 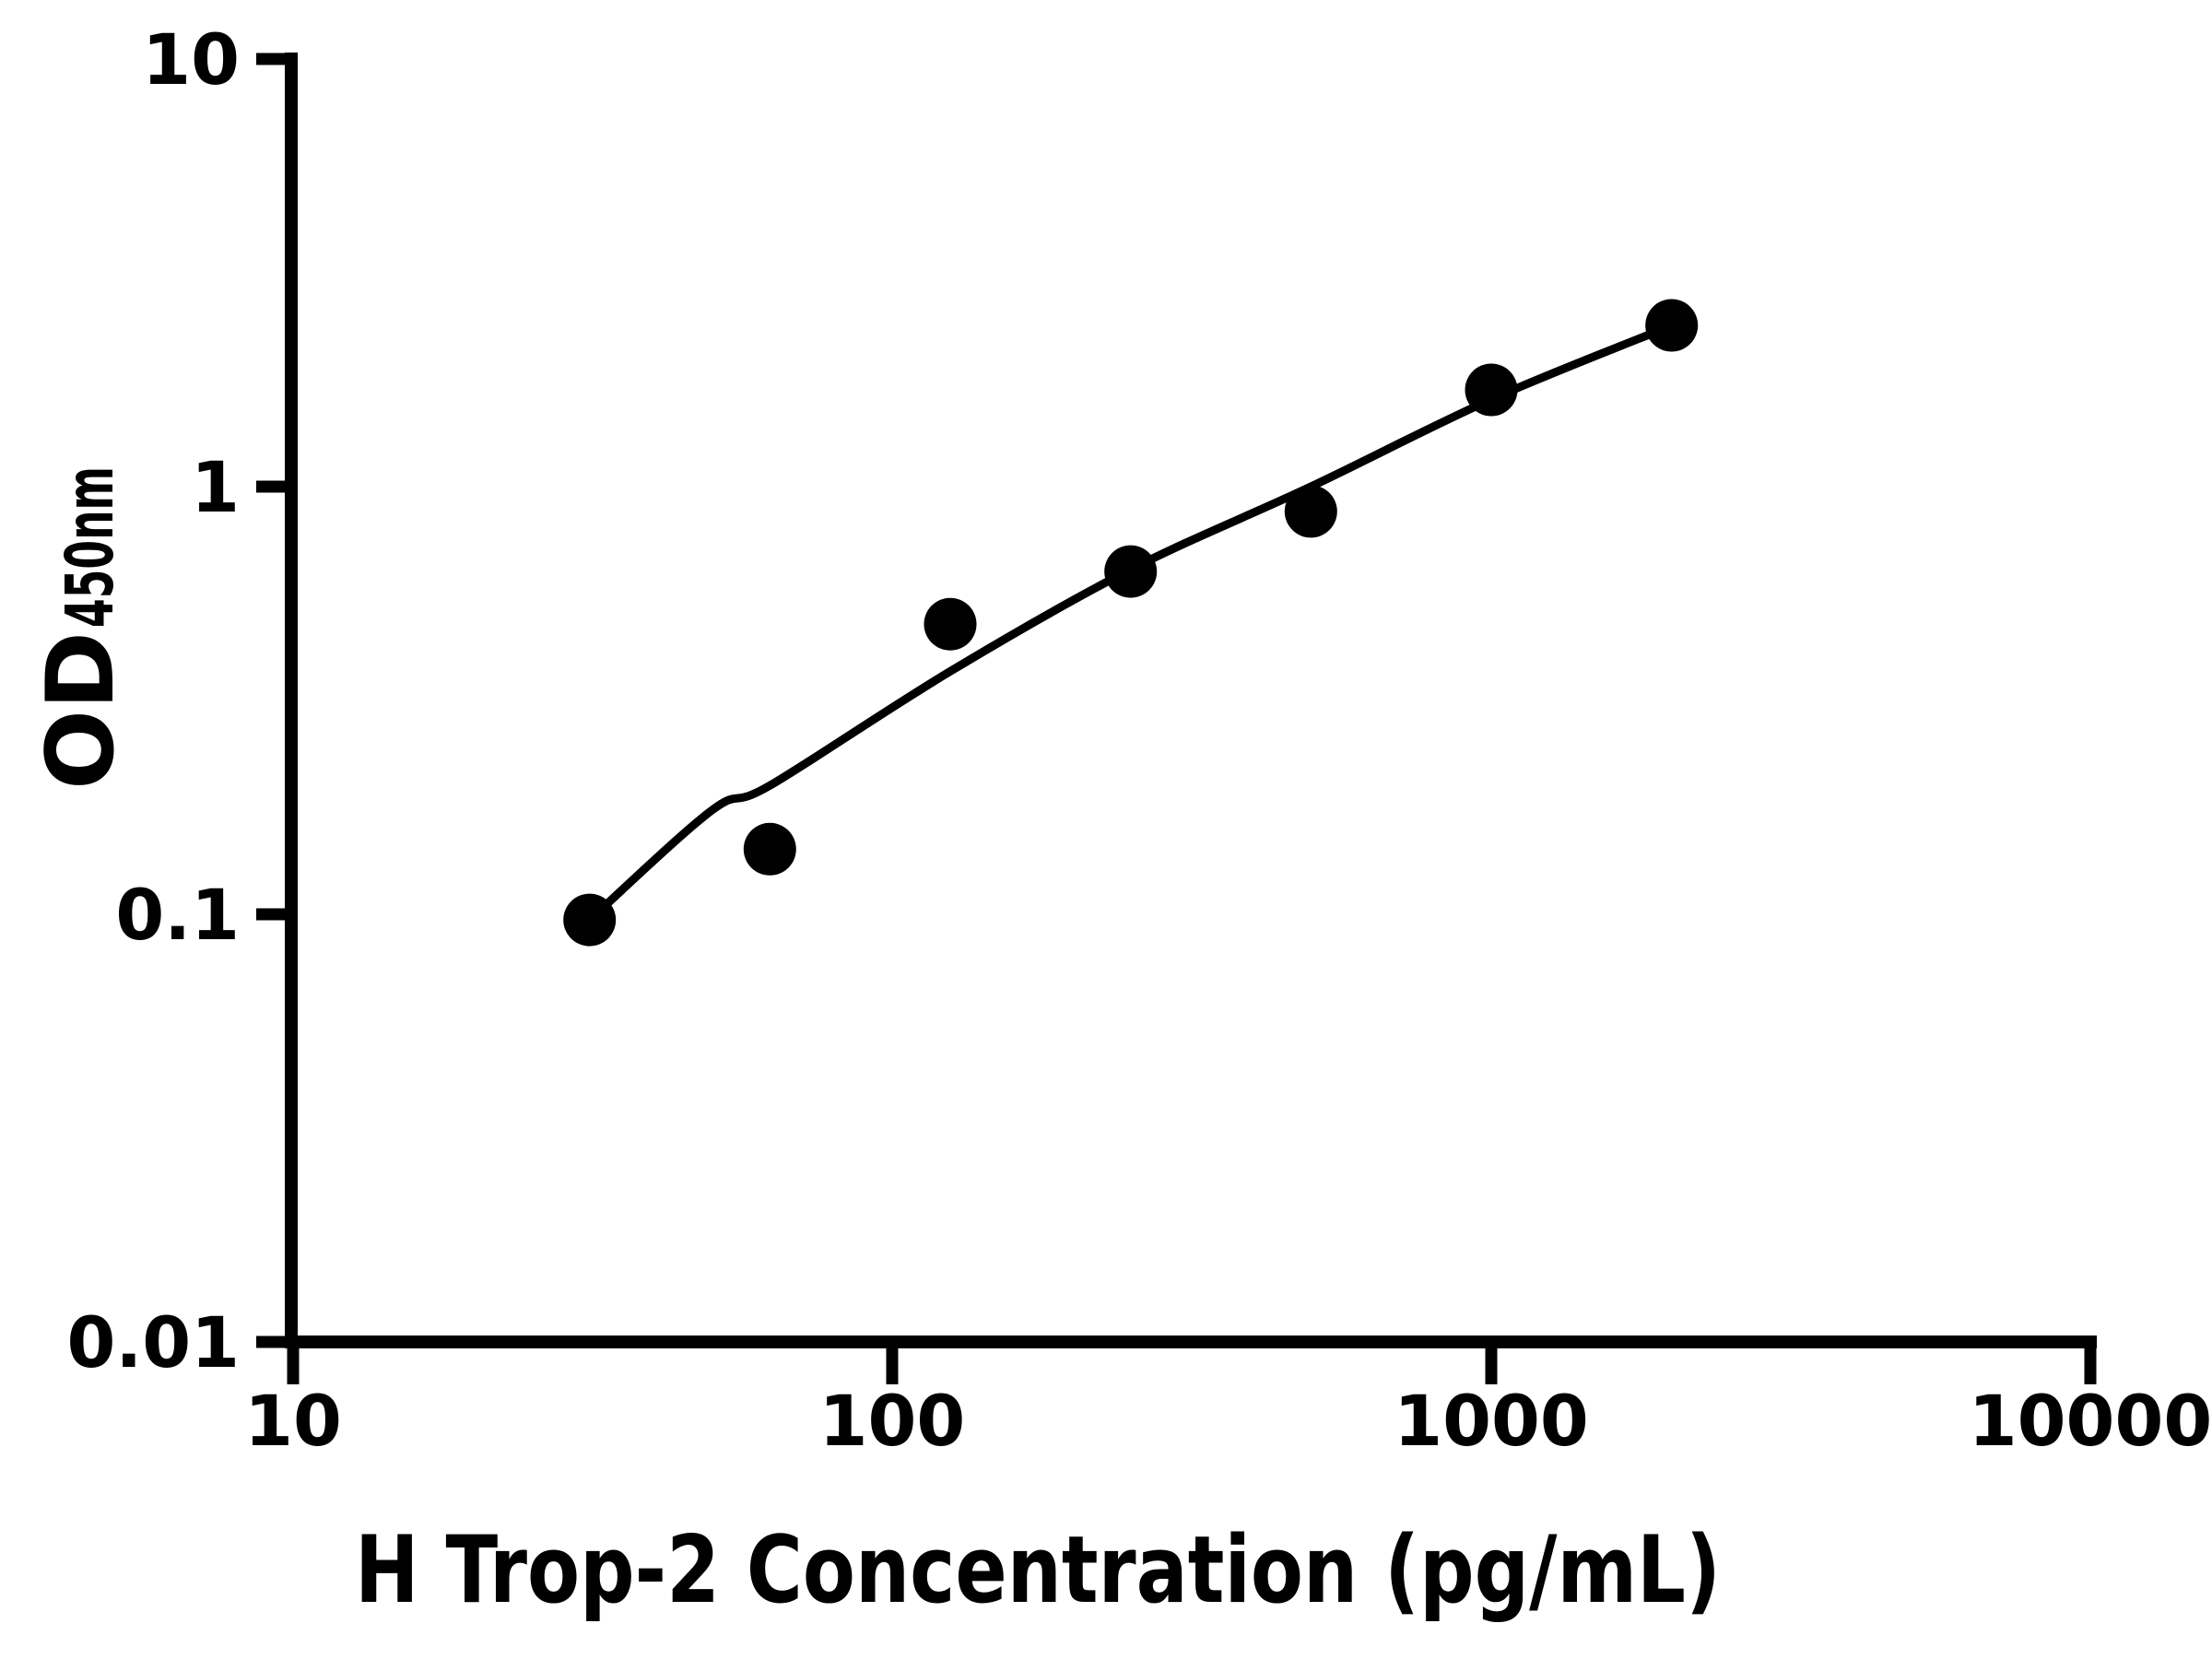 I want to click on y-tick-labels: 10 1 0.1 0.01, so click(x=153, y=700).